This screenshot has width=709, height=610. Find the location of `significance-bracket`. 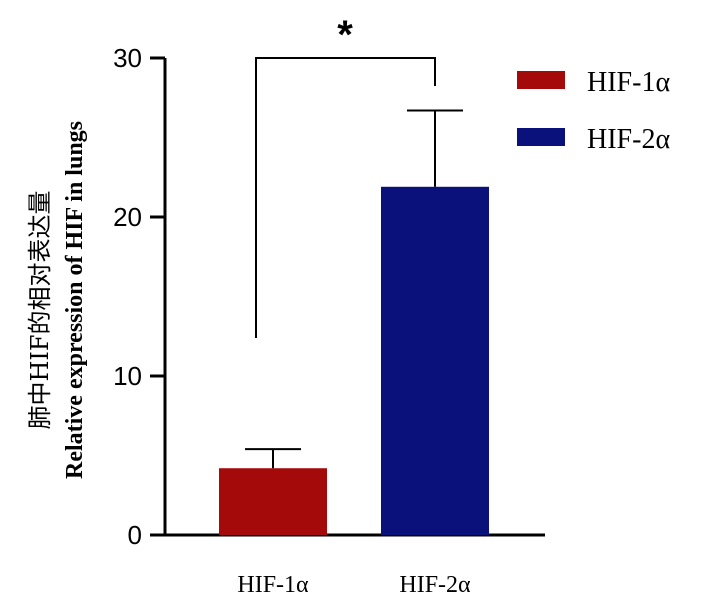

significance-bracket is located at coordinates (345, 197).